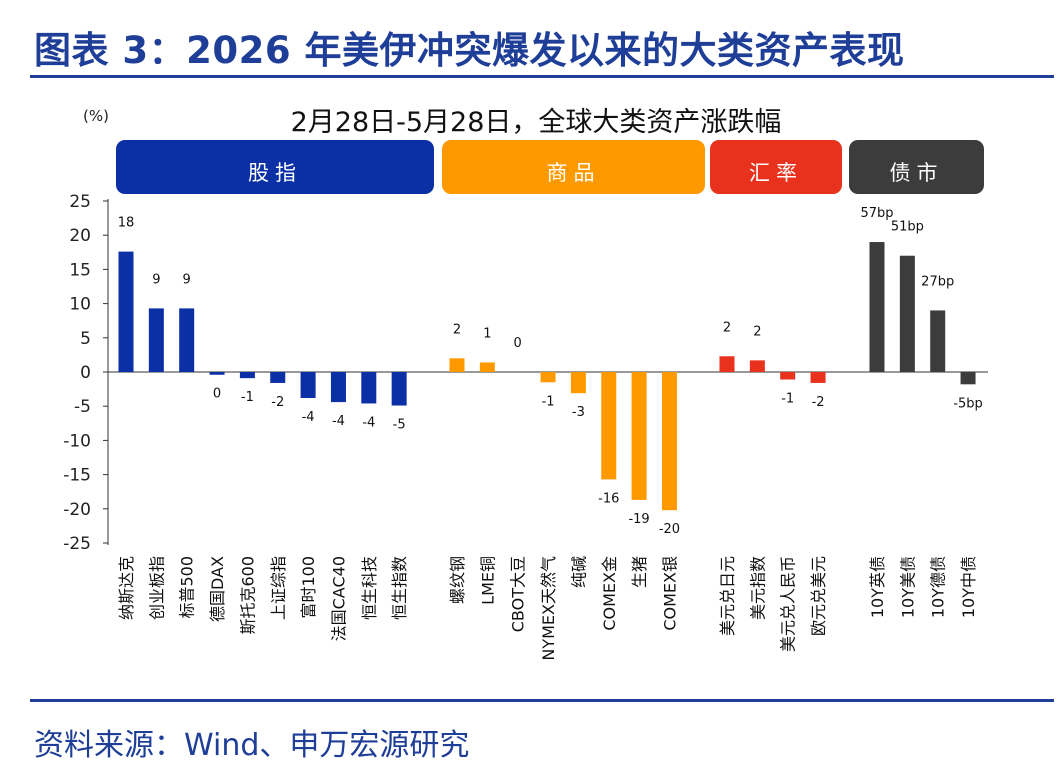  What do you see at coordinates (518, 594) in the screenshot?
I see `category-label: CBOT大豆` at bounding box center [518, 594].